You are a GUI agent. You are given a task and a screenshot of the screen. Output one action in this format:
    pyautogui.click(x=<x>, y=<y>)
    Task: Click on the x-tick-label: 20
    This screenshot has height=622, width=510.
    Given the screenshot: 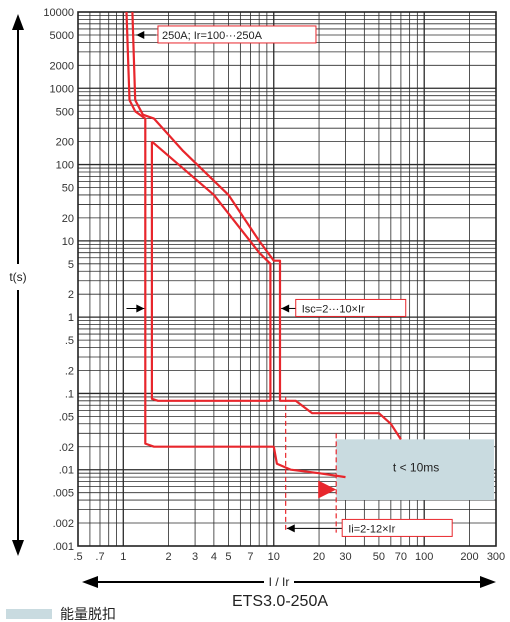 What is the action you would take?
    pyautogui.click(x=319, y=557)
    